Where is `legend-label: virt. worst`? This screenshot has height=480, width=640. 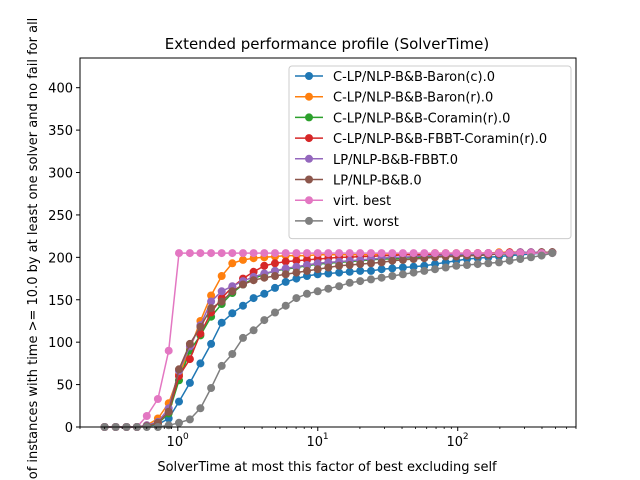
legend-label: virt. worst is located at coordinates (366, 222).